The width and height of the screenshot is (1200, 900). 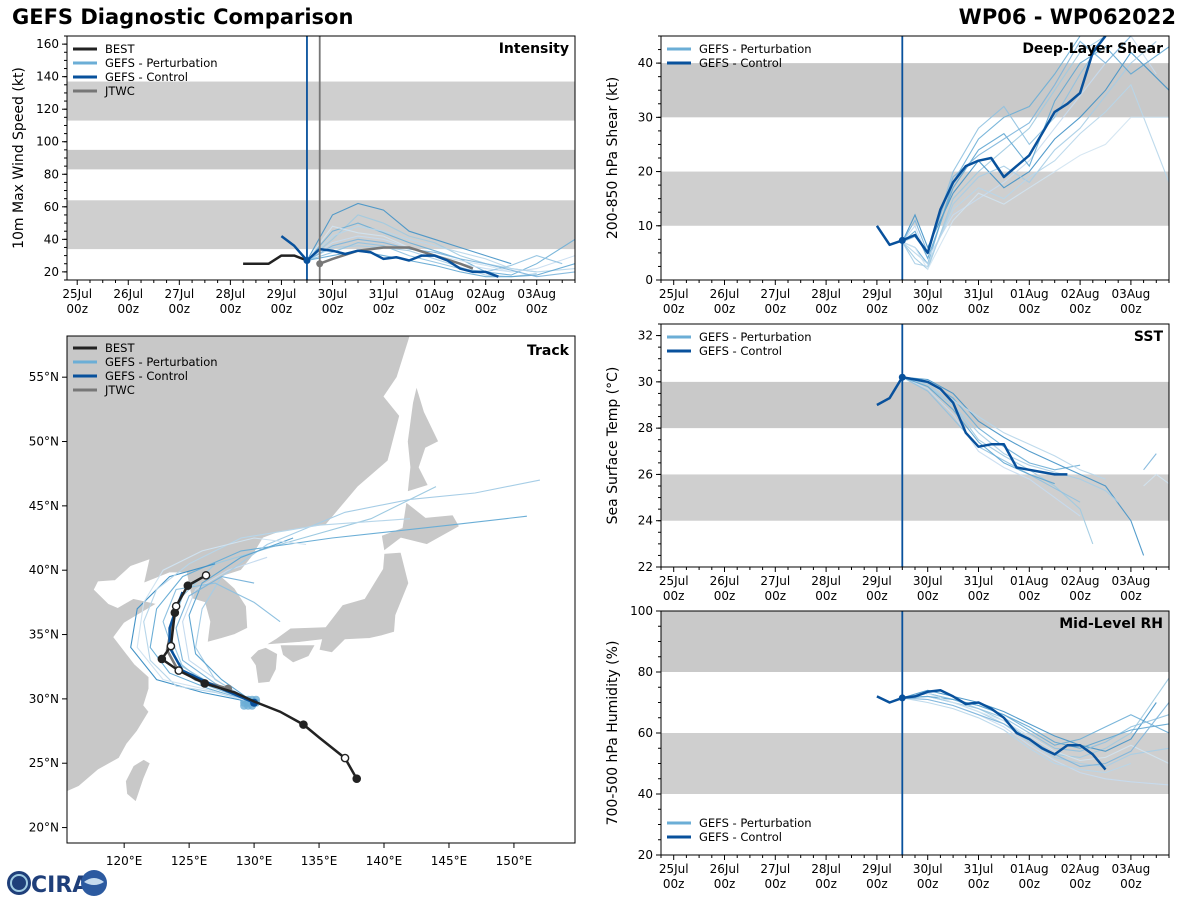 What do you see at coordinates (1149, 337) in the screenshot?
I see `panel-title: SST` at bounding box center [1149, 337].